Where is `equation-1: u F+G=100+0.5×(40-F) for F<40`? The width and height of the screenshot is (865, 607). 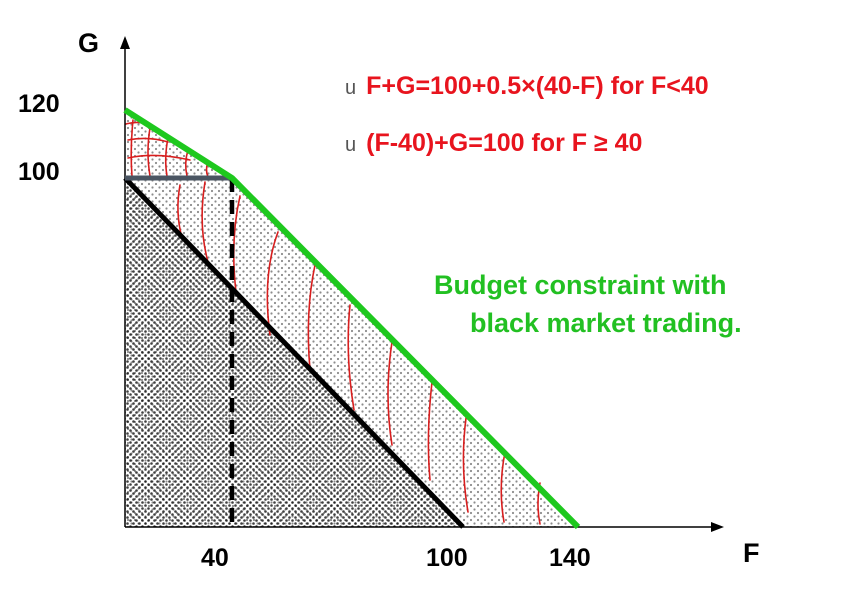
equation-1: u F+G=100+0.5×(40-F) for F<40 is located at coordinates (527, 86).